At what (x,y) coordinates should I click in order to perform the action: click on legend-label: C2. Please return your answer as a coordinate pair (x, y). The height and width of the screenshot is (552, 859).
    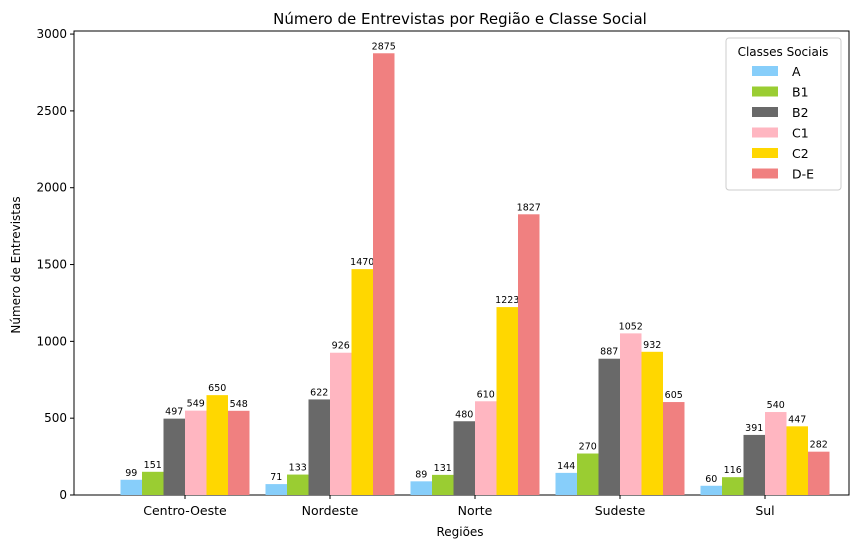
    Looking at the image, I should click on (800, 153).